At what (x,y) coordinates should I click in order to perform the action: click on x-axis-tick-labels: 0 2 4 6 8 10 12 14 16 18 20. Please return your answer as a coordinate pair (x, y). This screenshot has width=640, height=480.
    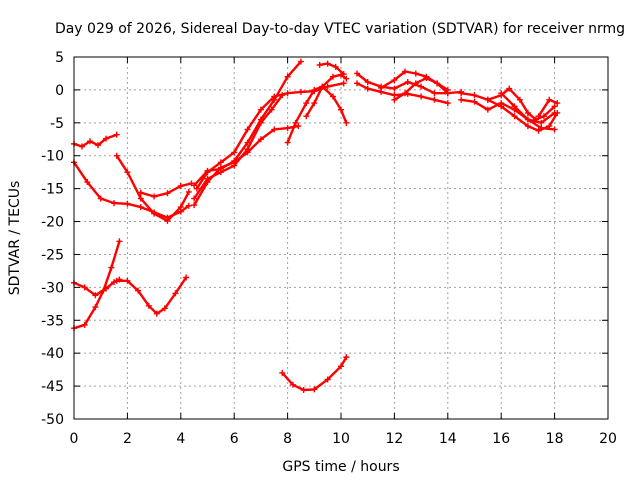
    Looking at the image, I should click on (343, 439).